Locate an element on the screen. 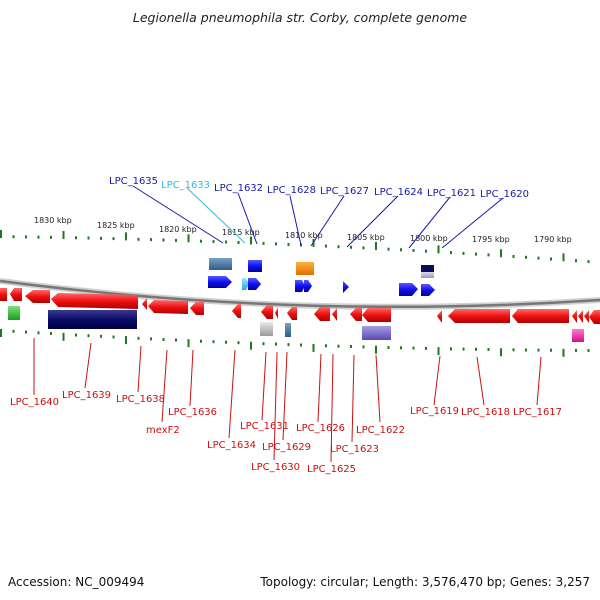 Image resolution: width=600 pixels, height=600 pixels. gene-label-lpc-1617: LPC_1617 is located at coordinates (537, 412).